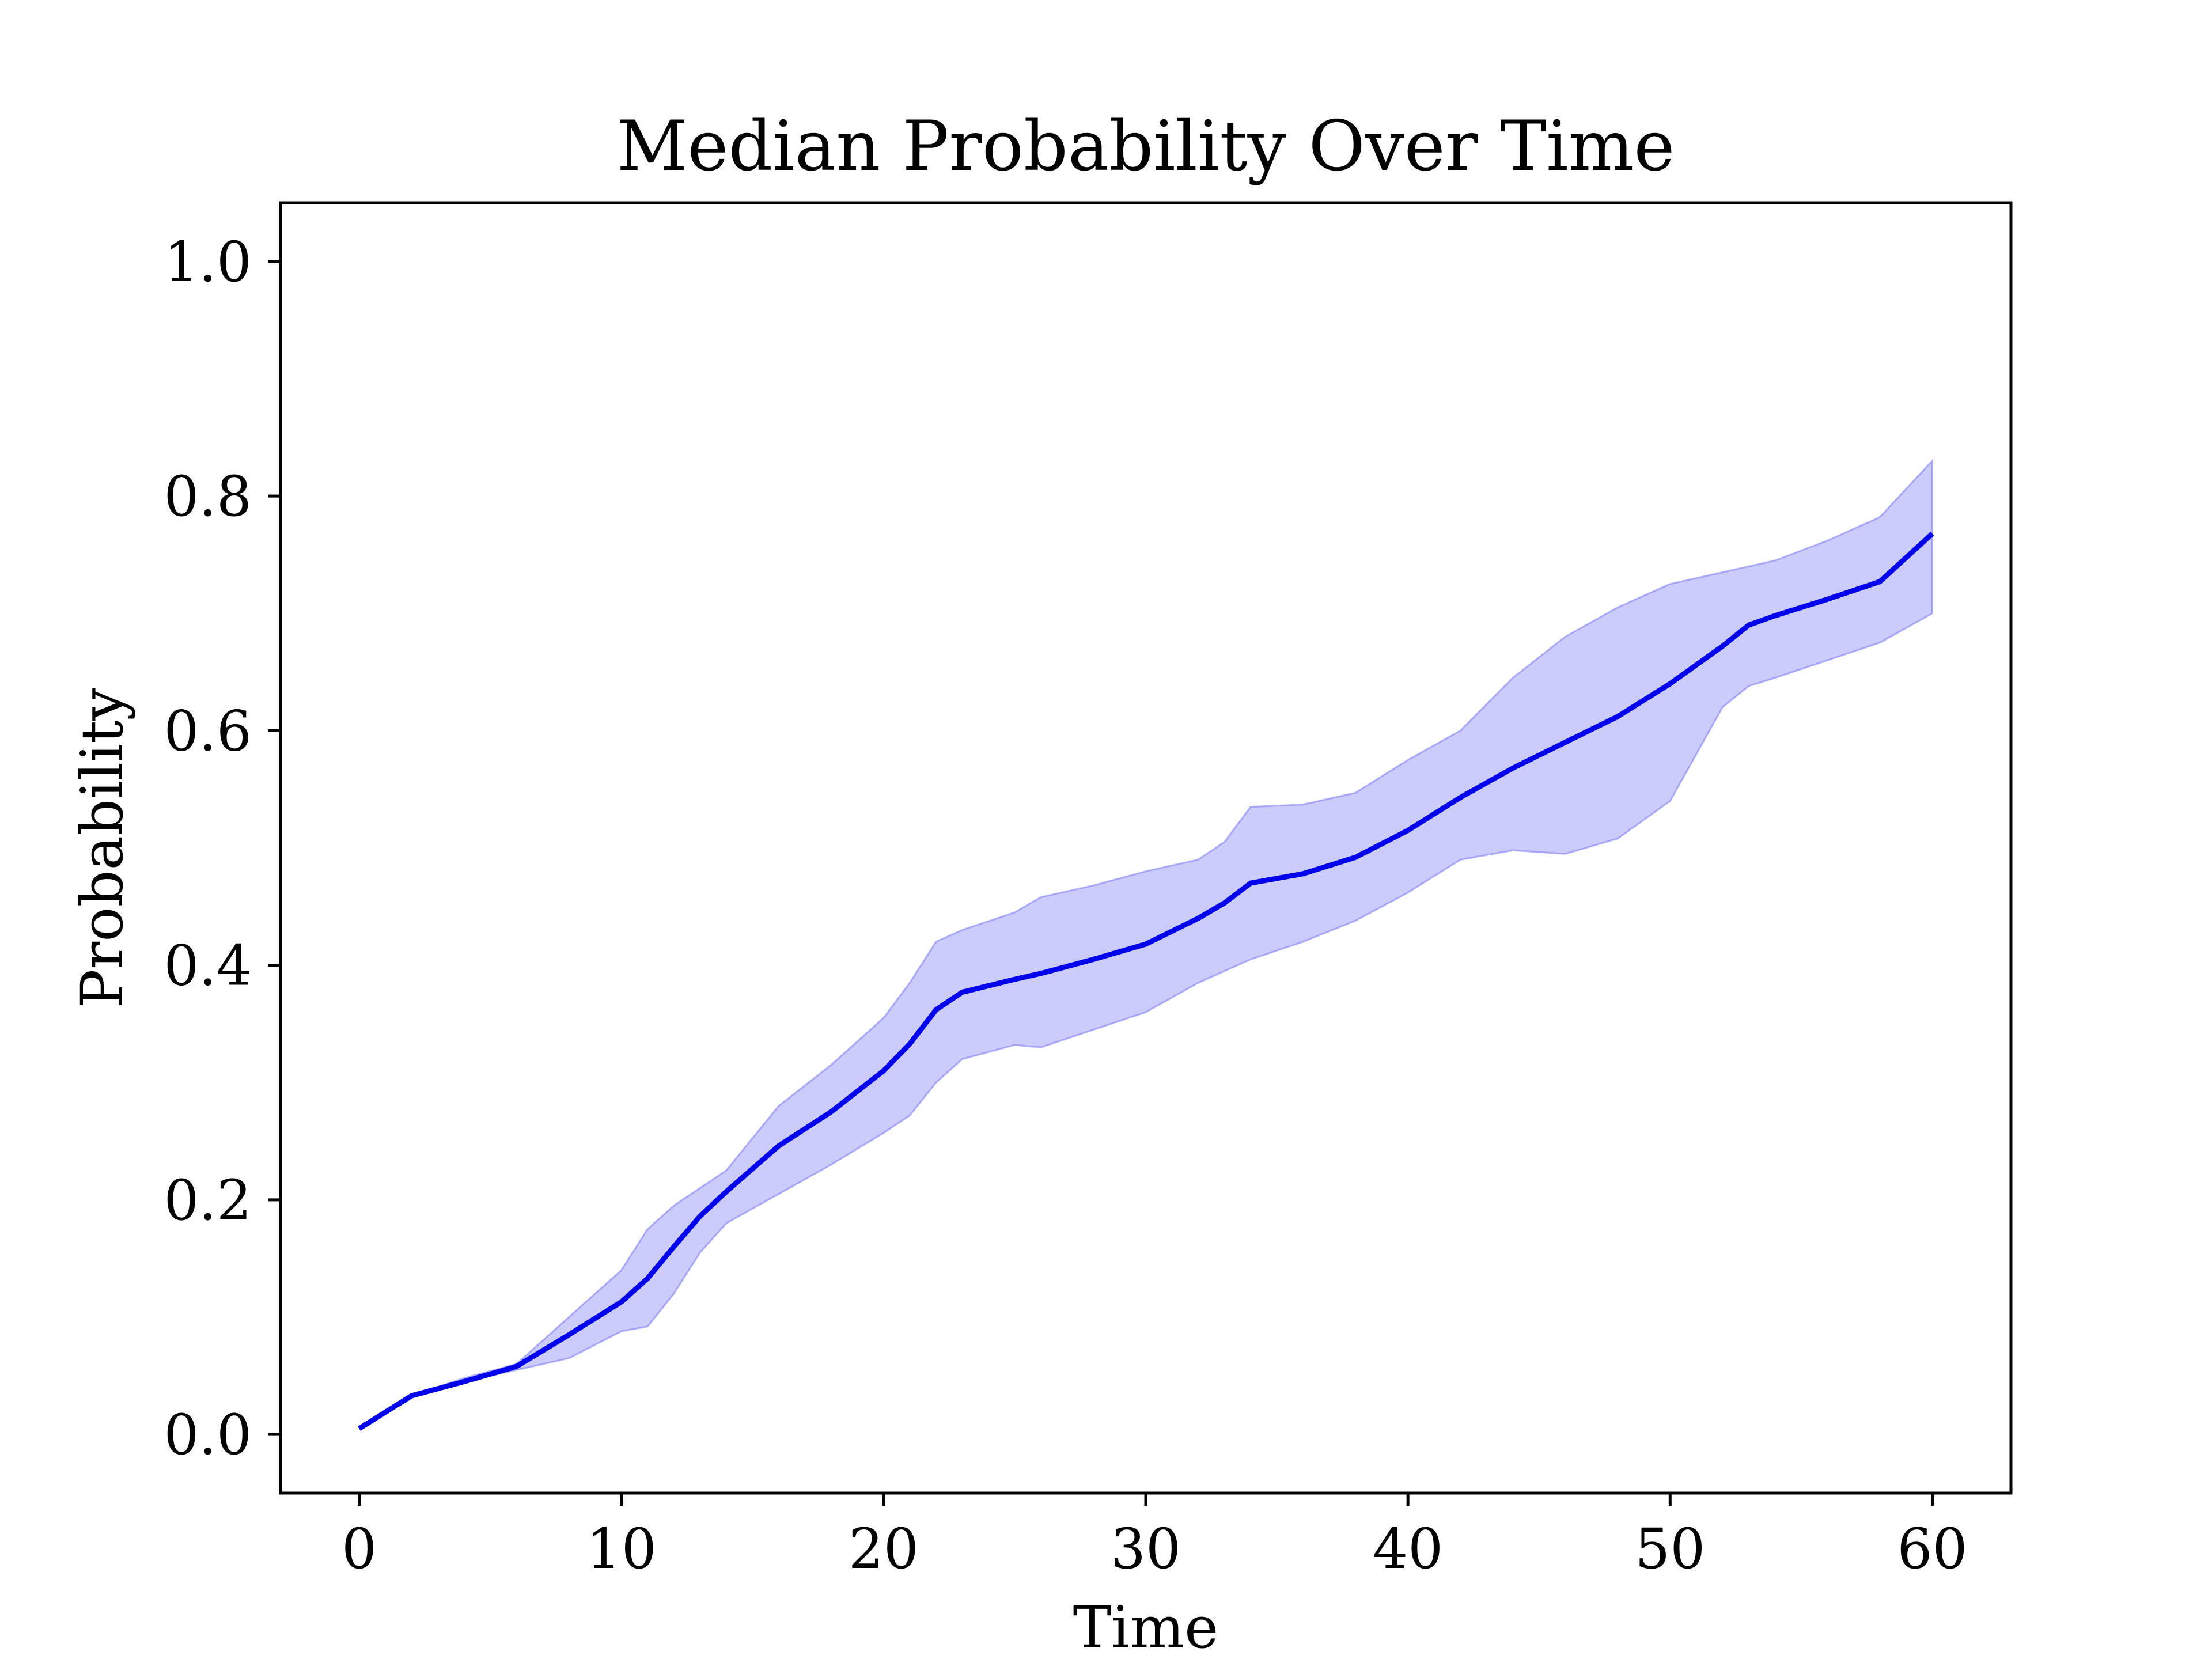 Image resolution: width=2212 pixels, height=1659 pixels. Describe the element at coordinates (1408, 1549) in the screenshot. I see `x-tick-label: 40` at that location.